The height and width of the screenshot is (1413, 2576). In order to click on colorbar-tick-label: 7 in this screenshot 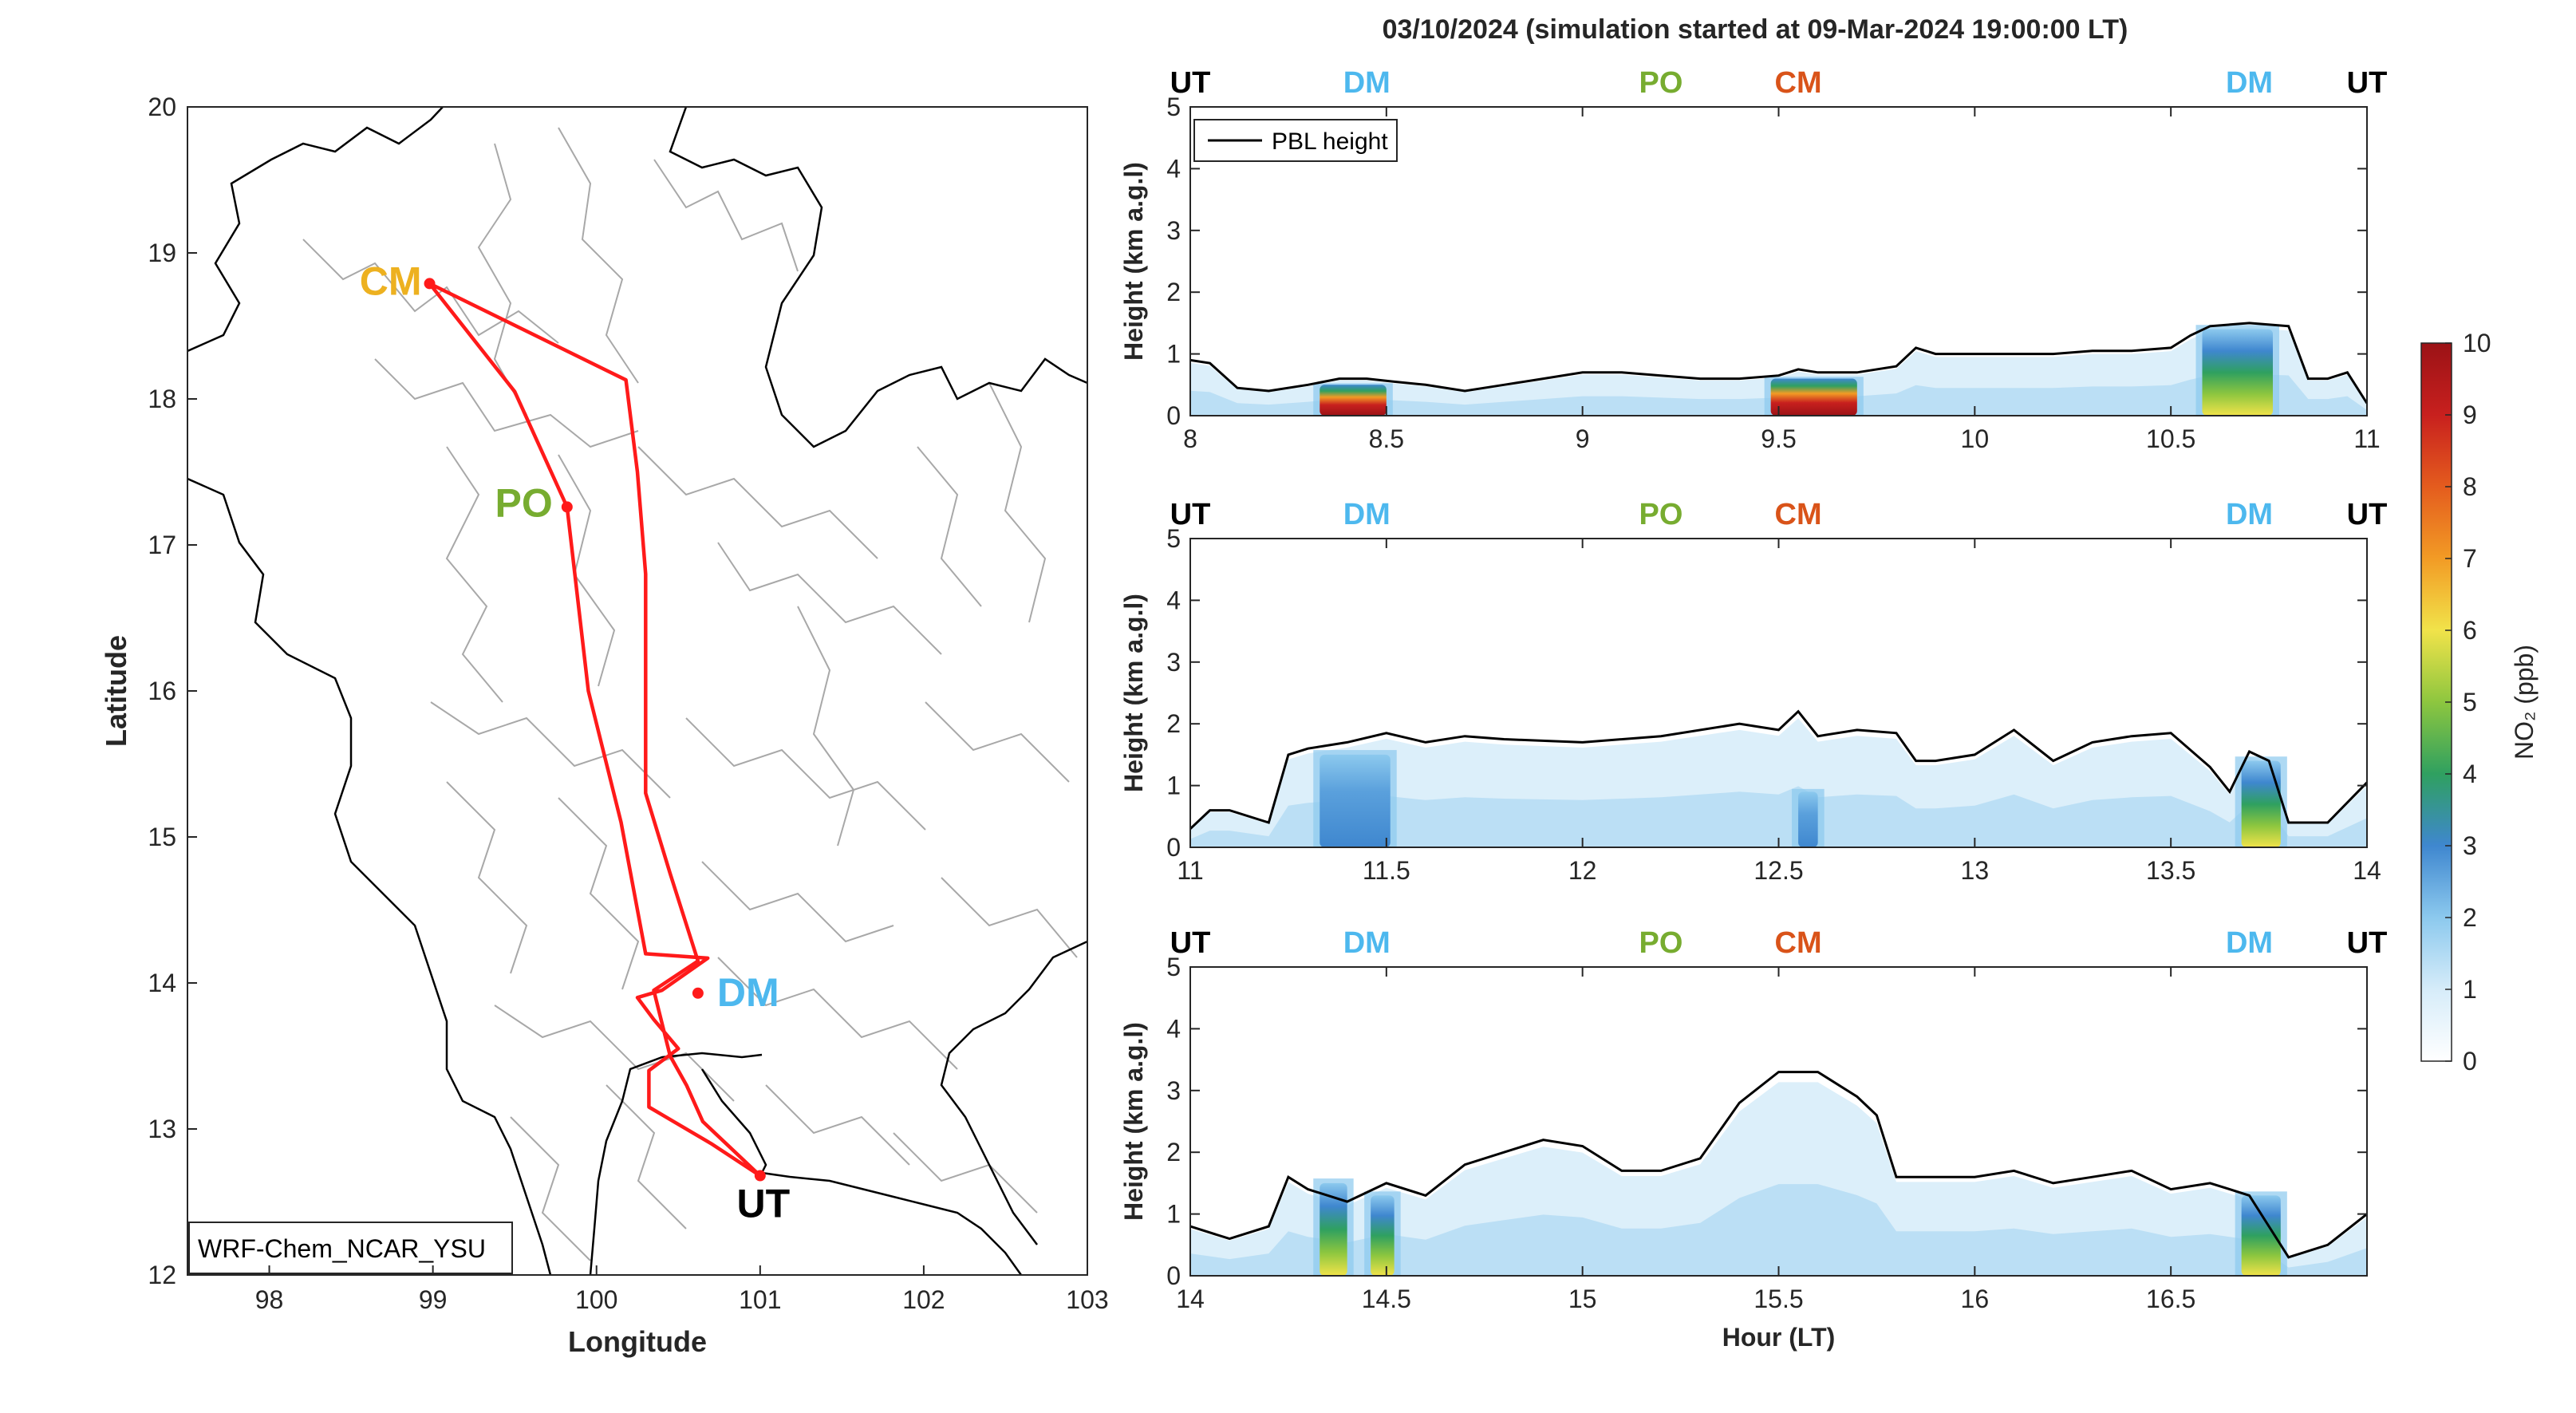, I will do `click(2470, 558)`.